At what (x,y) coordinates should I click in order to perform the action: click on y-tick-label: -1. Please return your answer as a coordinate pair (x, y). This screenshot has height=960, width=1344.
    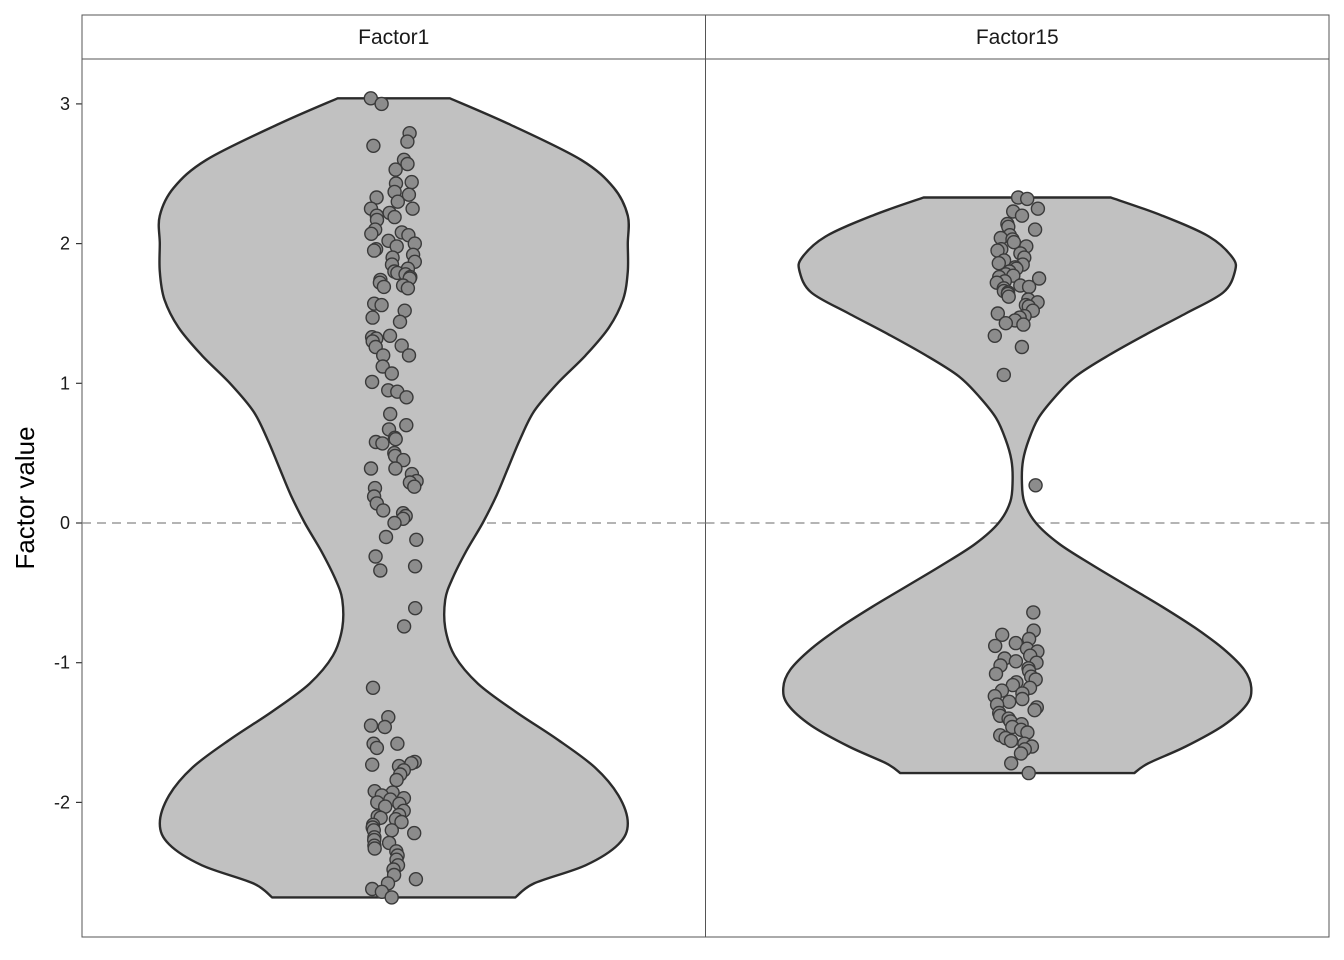
    Looking at the image, I should click on (62, 663).